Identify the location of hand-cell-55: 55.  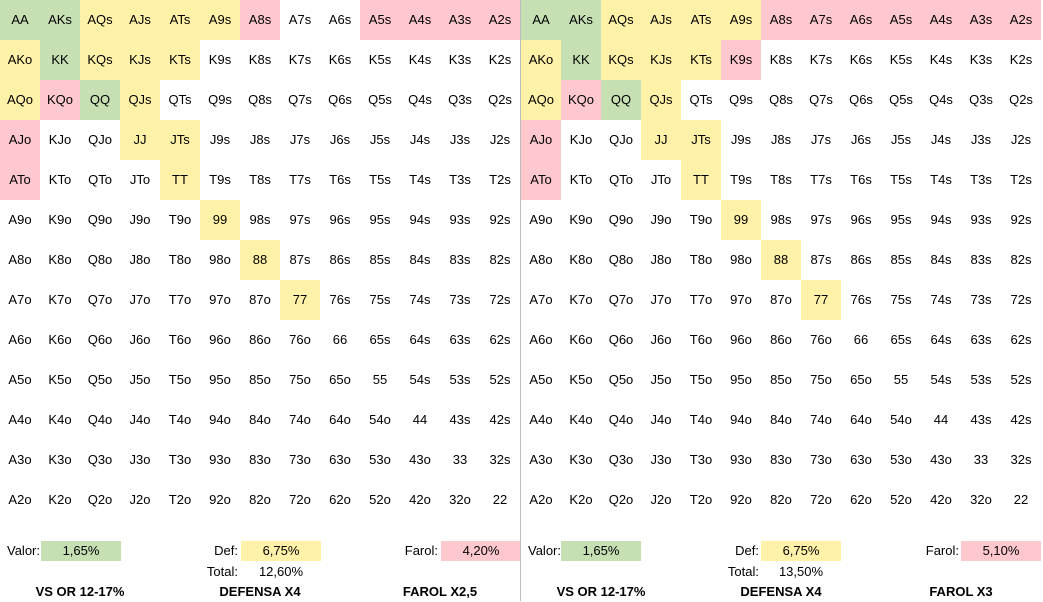
(901, 379).